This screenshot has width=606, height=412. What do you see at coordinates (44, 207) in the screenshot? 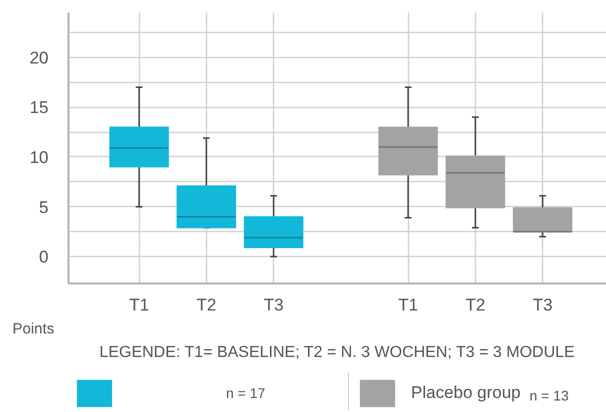
I see `y-tick-label: 5` at bounding box center [44, 207].